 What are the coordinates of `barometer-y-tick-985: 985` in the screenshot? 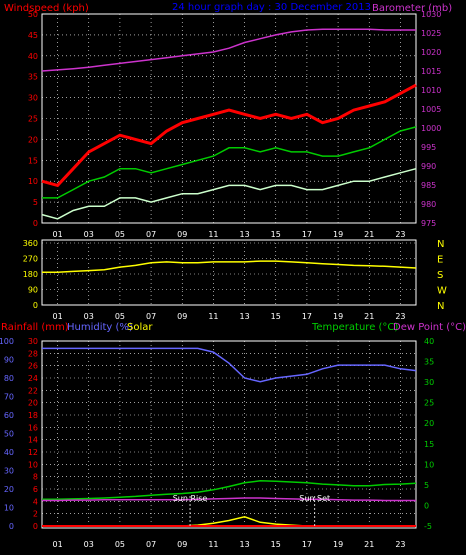 It's located at (428, 185).